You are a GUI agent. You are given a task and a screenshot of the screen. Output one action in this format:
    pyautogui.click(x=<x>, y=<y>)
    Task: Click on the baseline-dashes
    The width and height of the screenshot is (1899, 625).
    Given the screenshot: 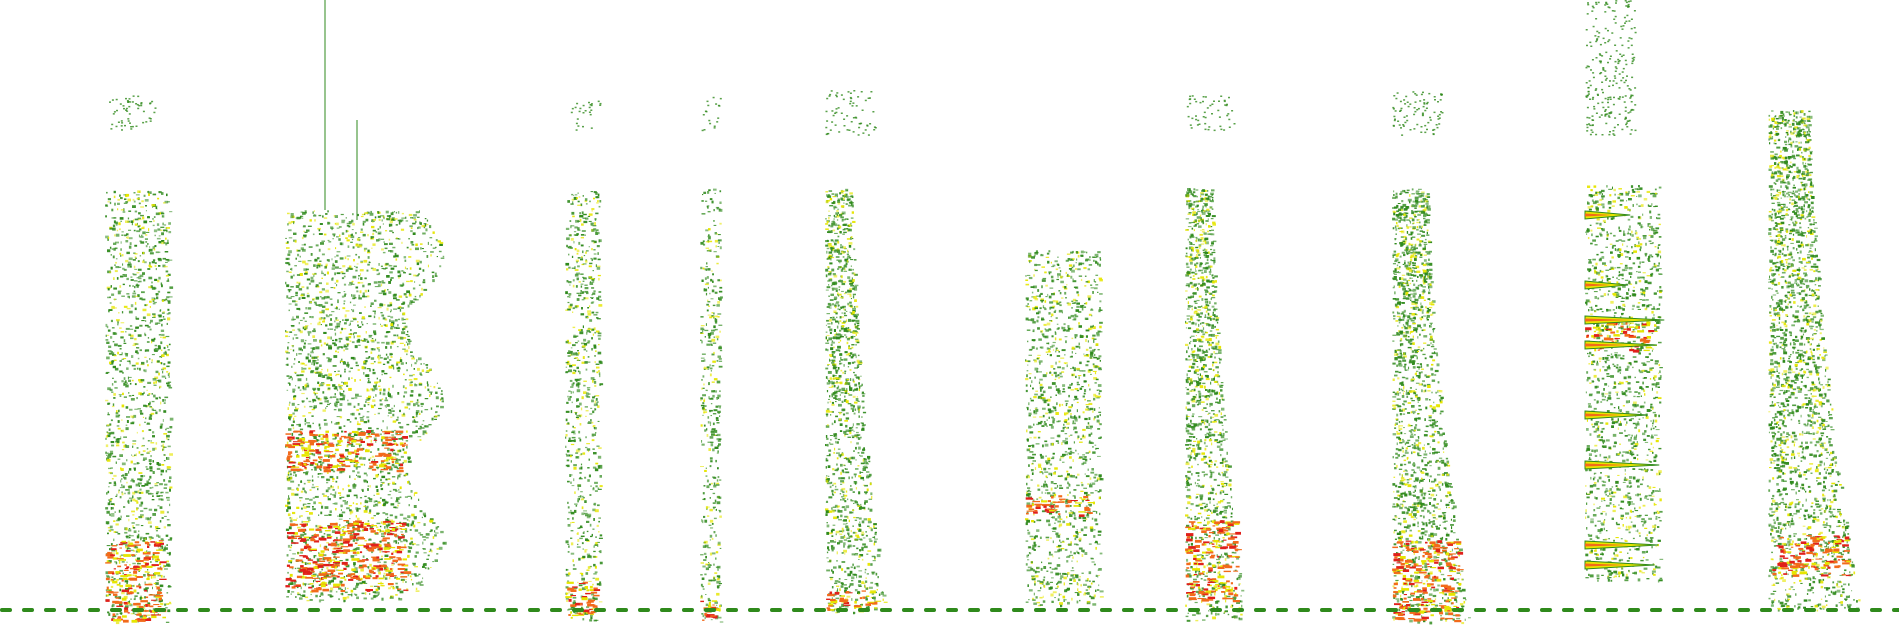 What is the action you would take?
    pyautogui.click(x=949, y=610)
    